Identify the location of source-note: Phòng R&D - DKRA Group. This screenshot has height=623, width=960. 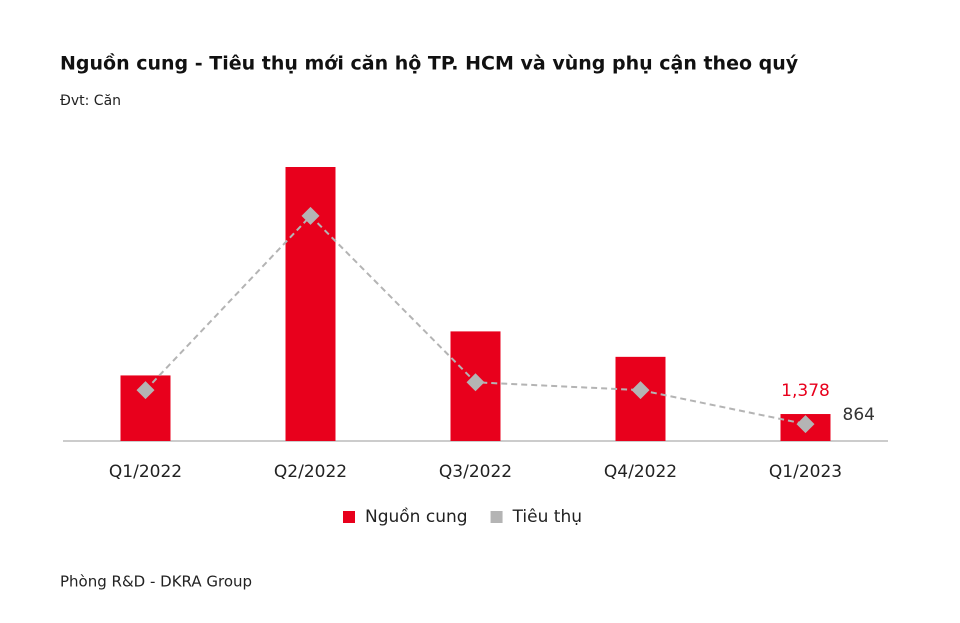
(156, 582).